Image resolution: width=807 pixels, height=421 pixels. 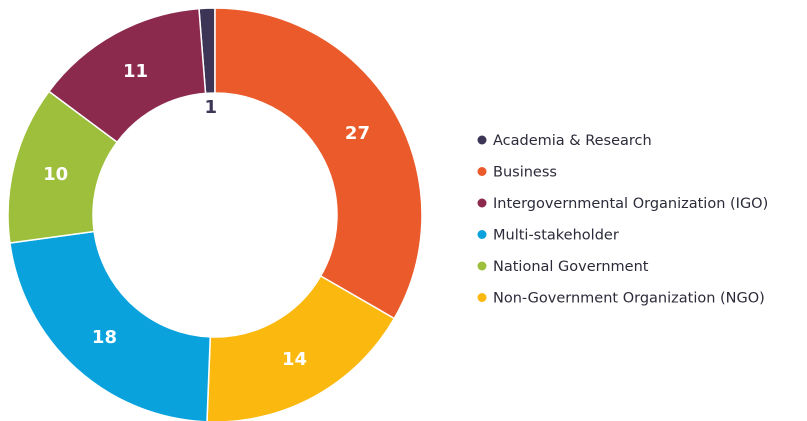 What do you see at coordinates (630, 204) in the screenshot?
I see `legend-label: Intergovernmental Organization (IGO)` at bounding box center [630, 204].